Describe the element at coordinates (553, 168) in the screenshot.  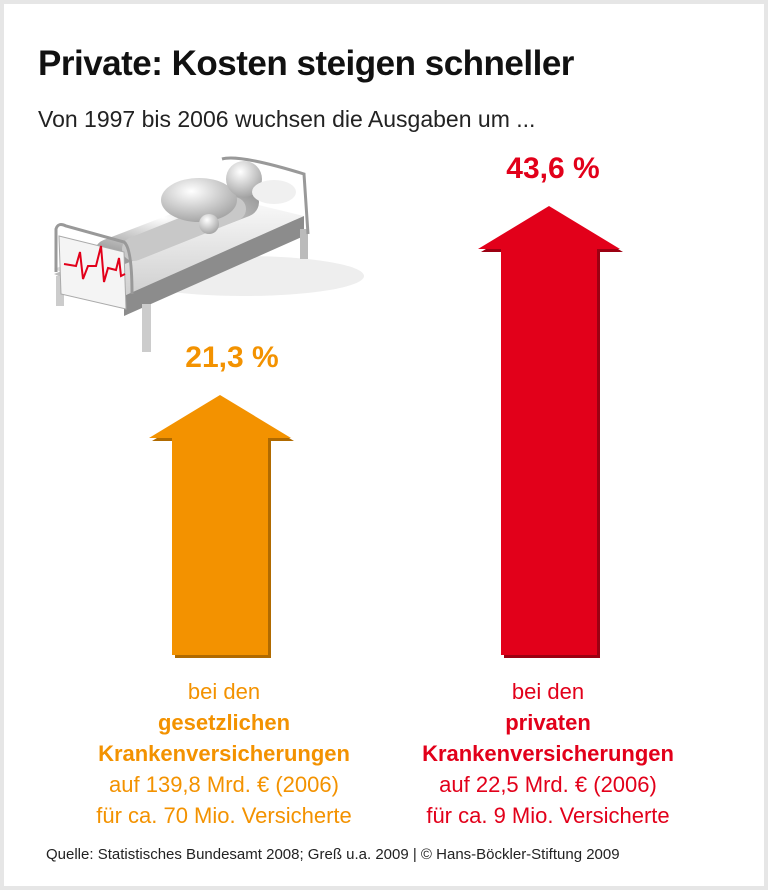
I see `data-label-privat: 43,6 %` at that location.